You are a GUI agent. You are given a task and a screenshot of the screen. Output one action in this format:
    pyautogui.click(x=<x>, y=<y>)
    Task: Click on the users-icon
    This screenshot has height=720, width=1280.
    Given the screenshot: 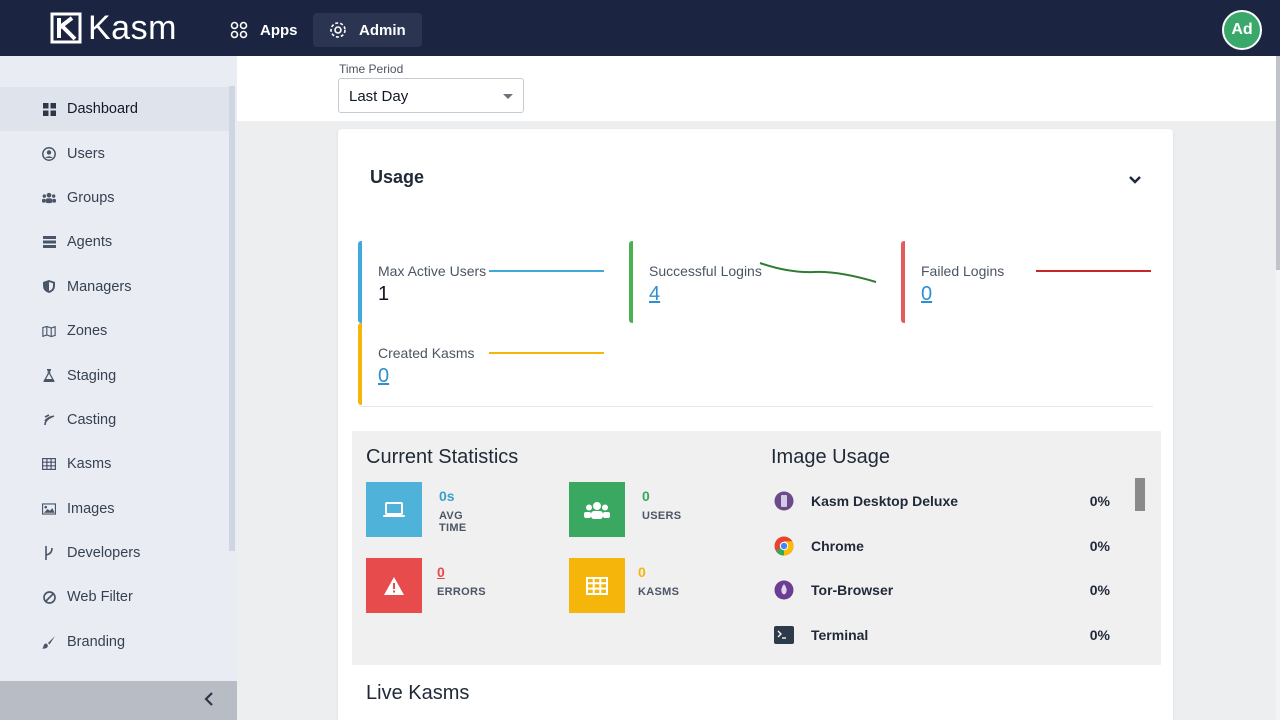 What is the action you would take?
    pyautogui.click(x=597, y=509)
    